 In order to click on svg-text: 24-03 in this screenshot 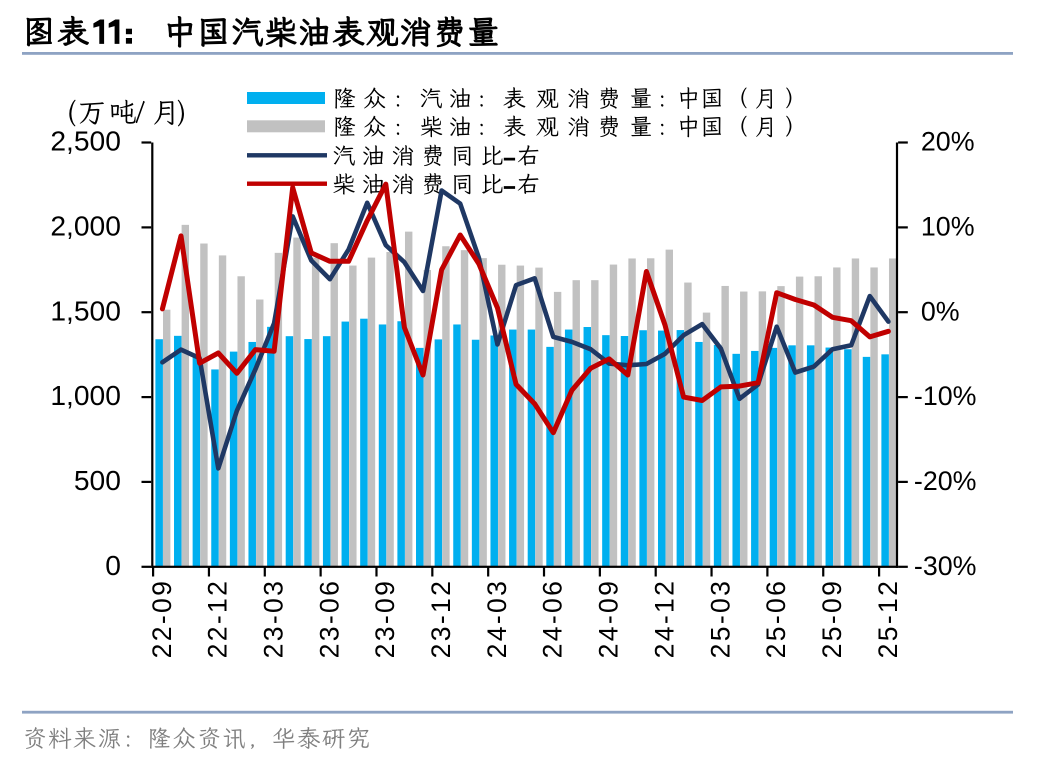, I will do `click(497, 619)`.